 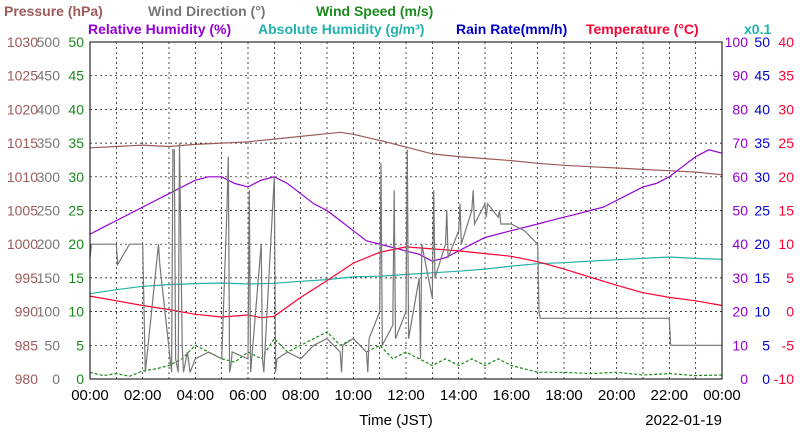 What do you see at coordinates (762, 278) in the screenshot?
I see `ytick-rain: 15` at bounding box center [762, 278].